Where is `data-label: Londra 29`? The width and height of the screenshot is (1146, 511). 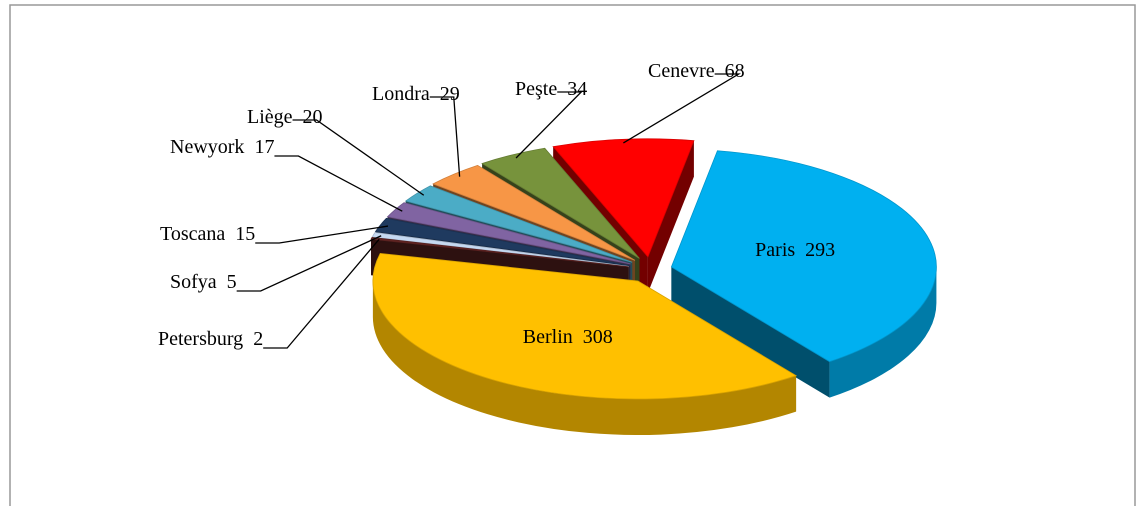 data-label: Londra 29 is located at coordinates (416, 94).